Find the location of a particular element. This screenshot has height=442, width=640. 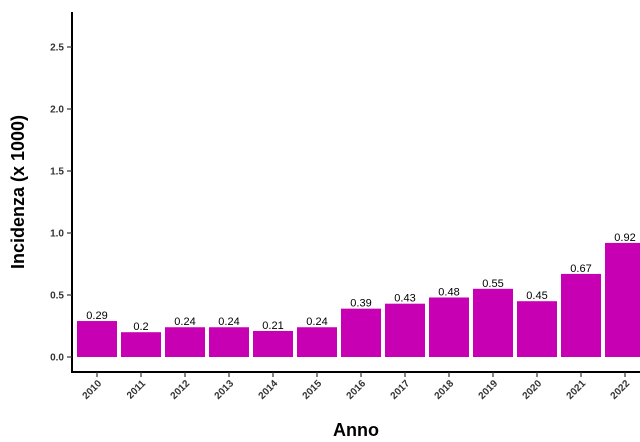

bar-2011 is located at coordinates (141, 344).